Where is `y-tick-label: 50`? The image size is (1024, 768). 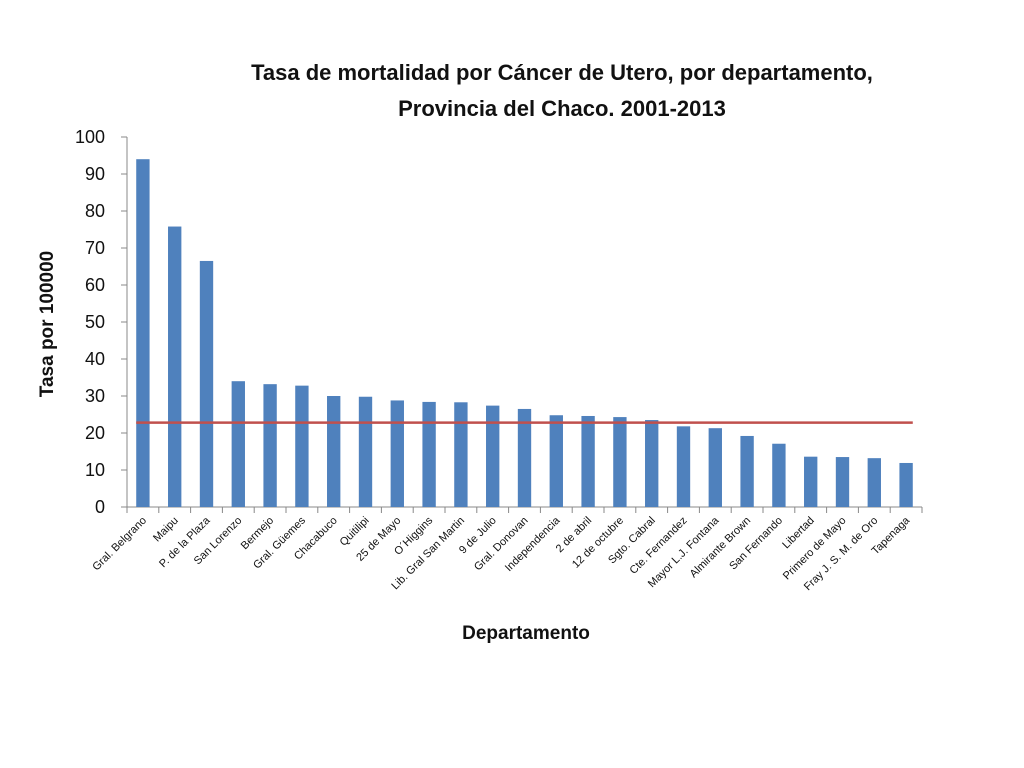
y-tick-label: 50 is located at coordinates (95, 322).